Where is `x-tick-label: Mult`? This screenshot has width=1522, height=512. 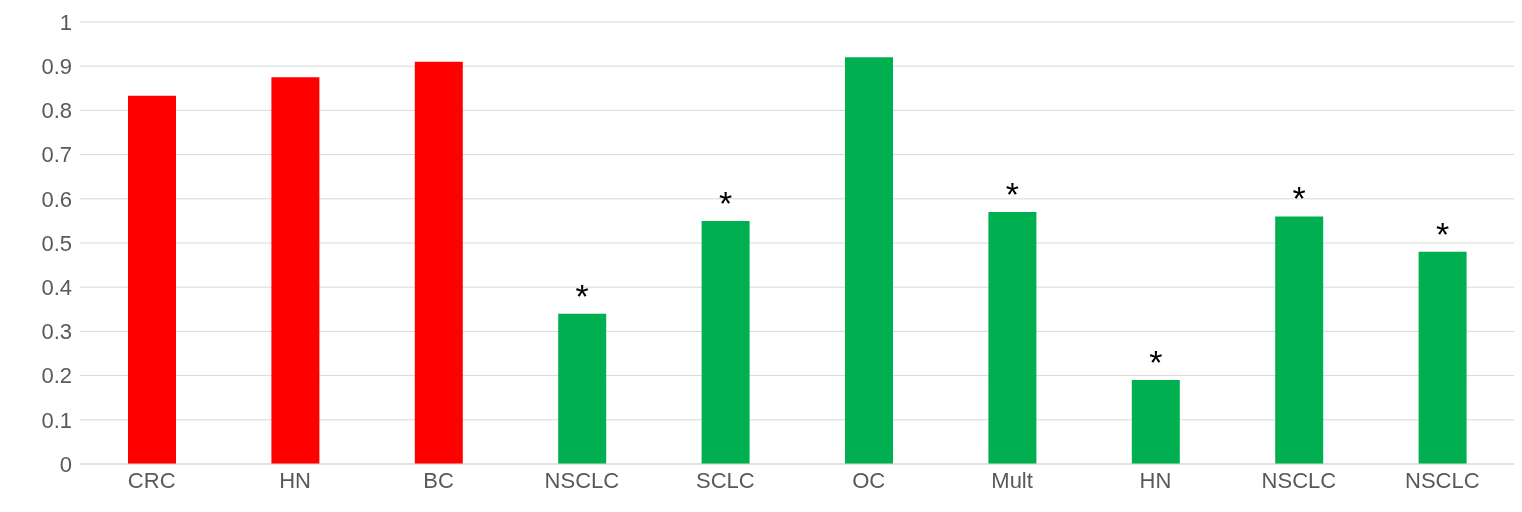 x-tick-label: Mult is located at coordinates (1012, 480).